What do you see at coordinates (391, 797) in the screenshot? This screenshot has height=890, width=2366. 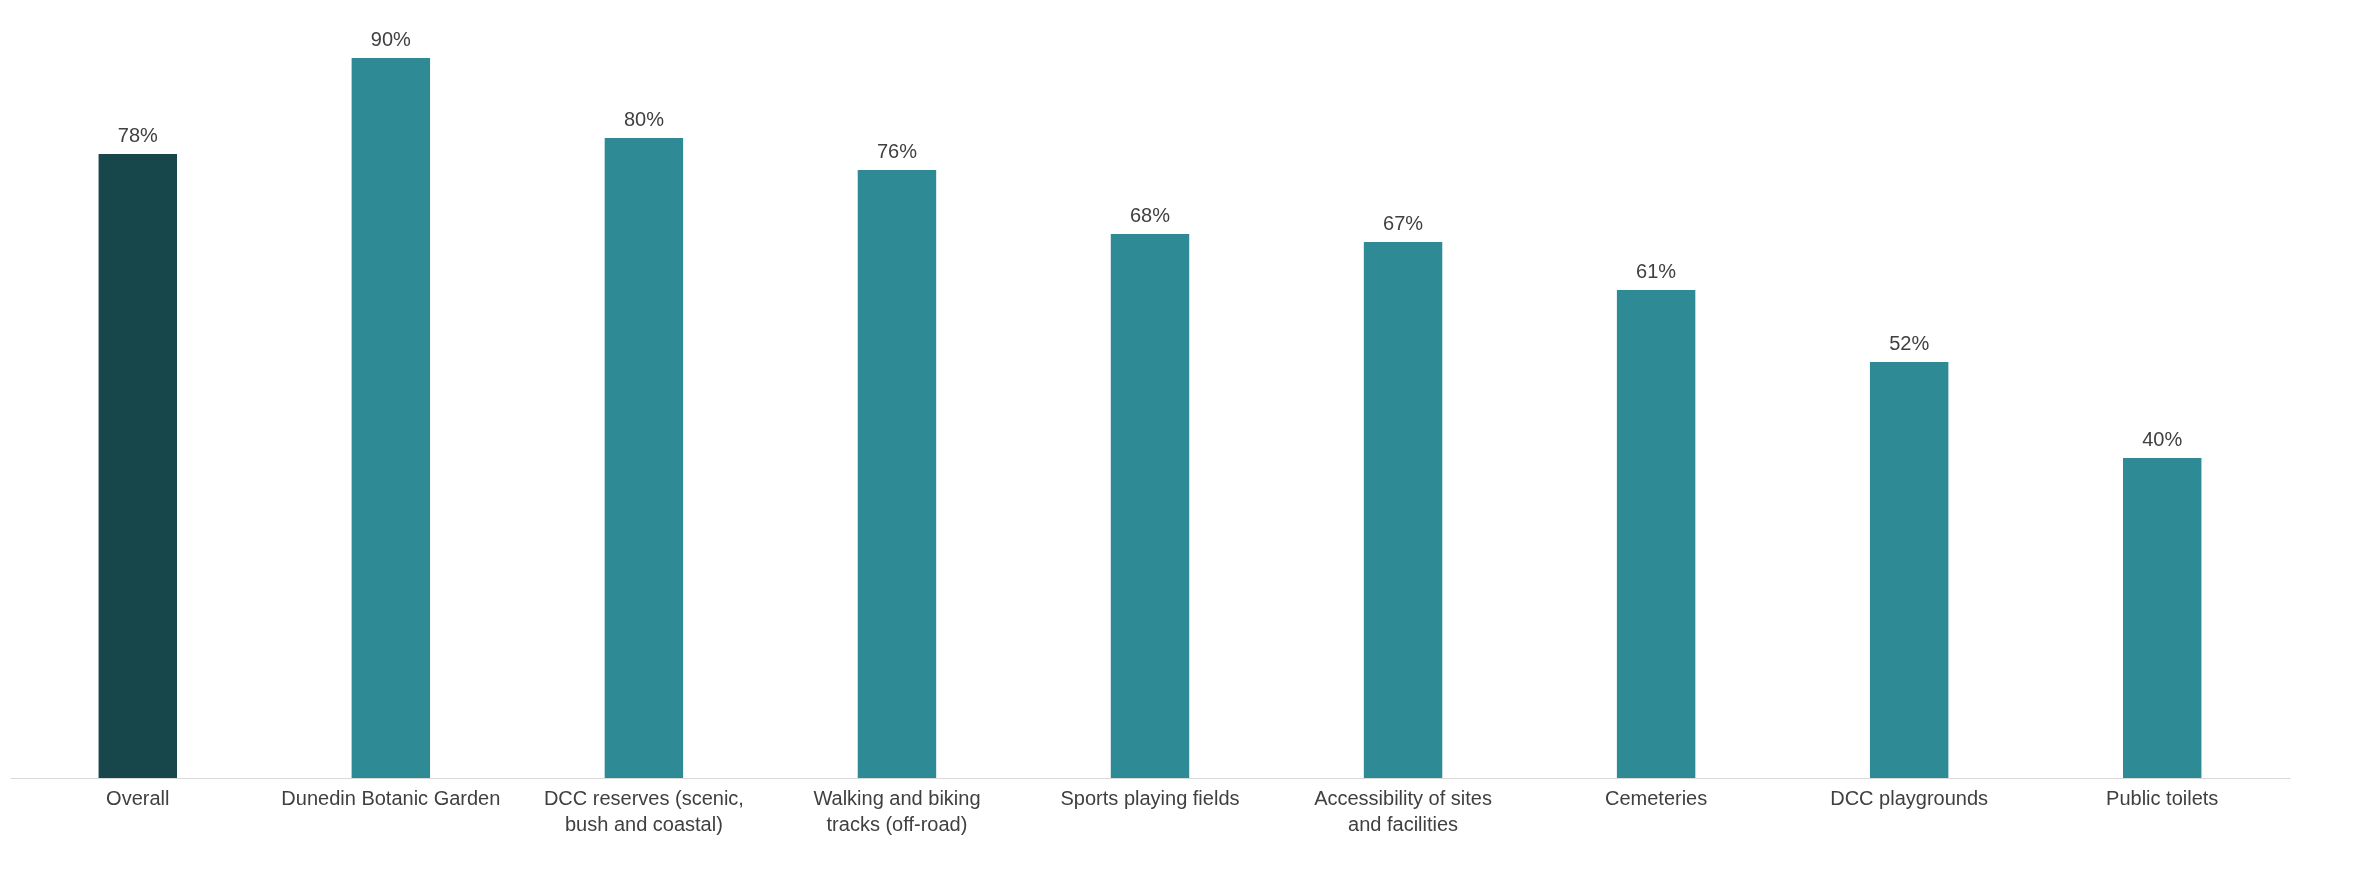 I see `x-tick-label: Dunedin Botanic Garden` at bounding box center [391, 797].